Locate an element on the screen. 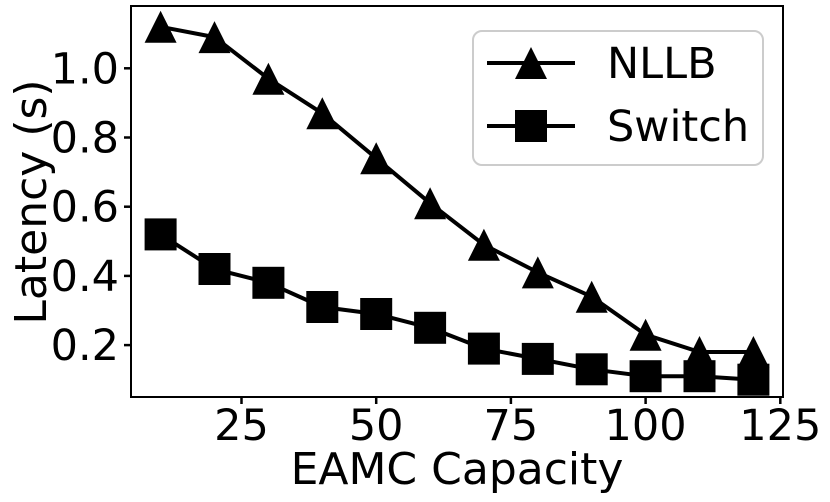 Image resolution: width=830 pixels, height=502 pixels. y-tick-label: 0.4 is located at coordinates (85, 277).